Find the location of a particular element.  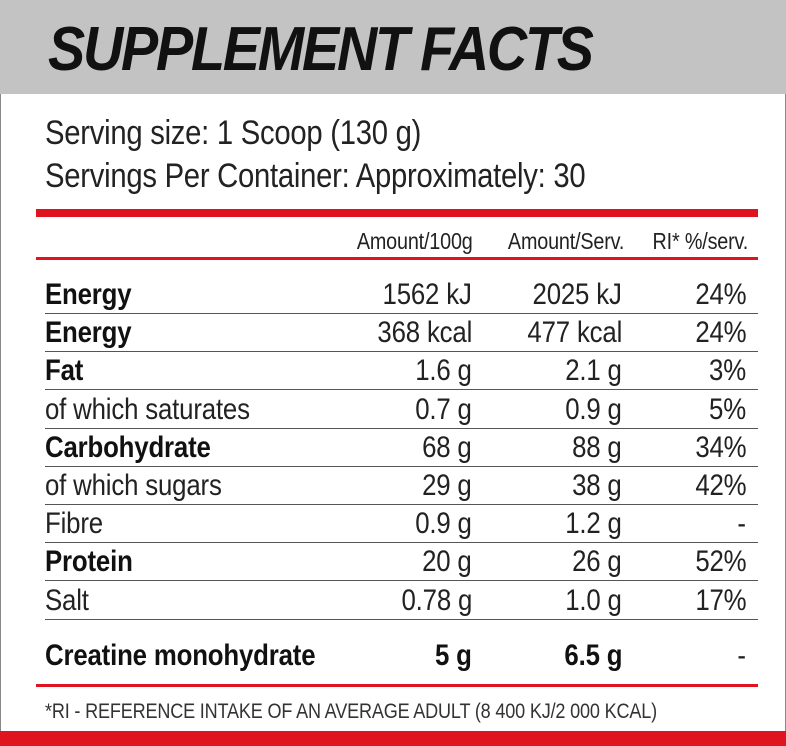

value-ri: 52% is located at coordinates (720, 562).